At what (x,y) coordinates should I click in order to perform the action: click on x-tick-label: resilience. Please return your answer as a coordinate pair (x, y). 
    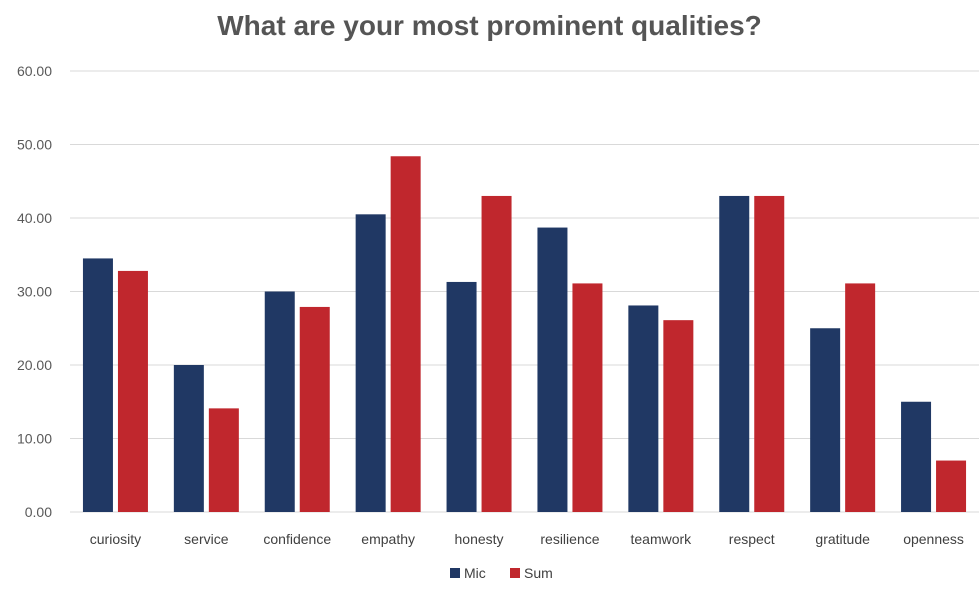
    Looking at the image, I should click on (569, 539).